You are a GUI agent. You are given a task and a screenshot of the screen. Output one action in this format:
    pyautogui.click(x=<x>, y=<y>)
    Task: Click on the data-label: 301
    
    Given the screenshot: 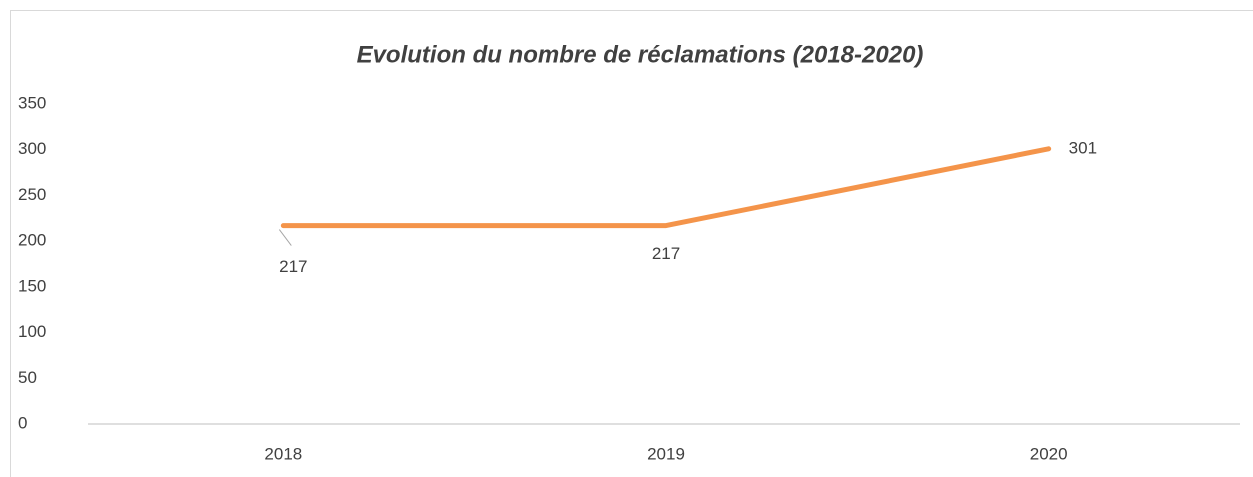 What is the action you would take?
    pyautogui.click(x=1083, y=147)
    